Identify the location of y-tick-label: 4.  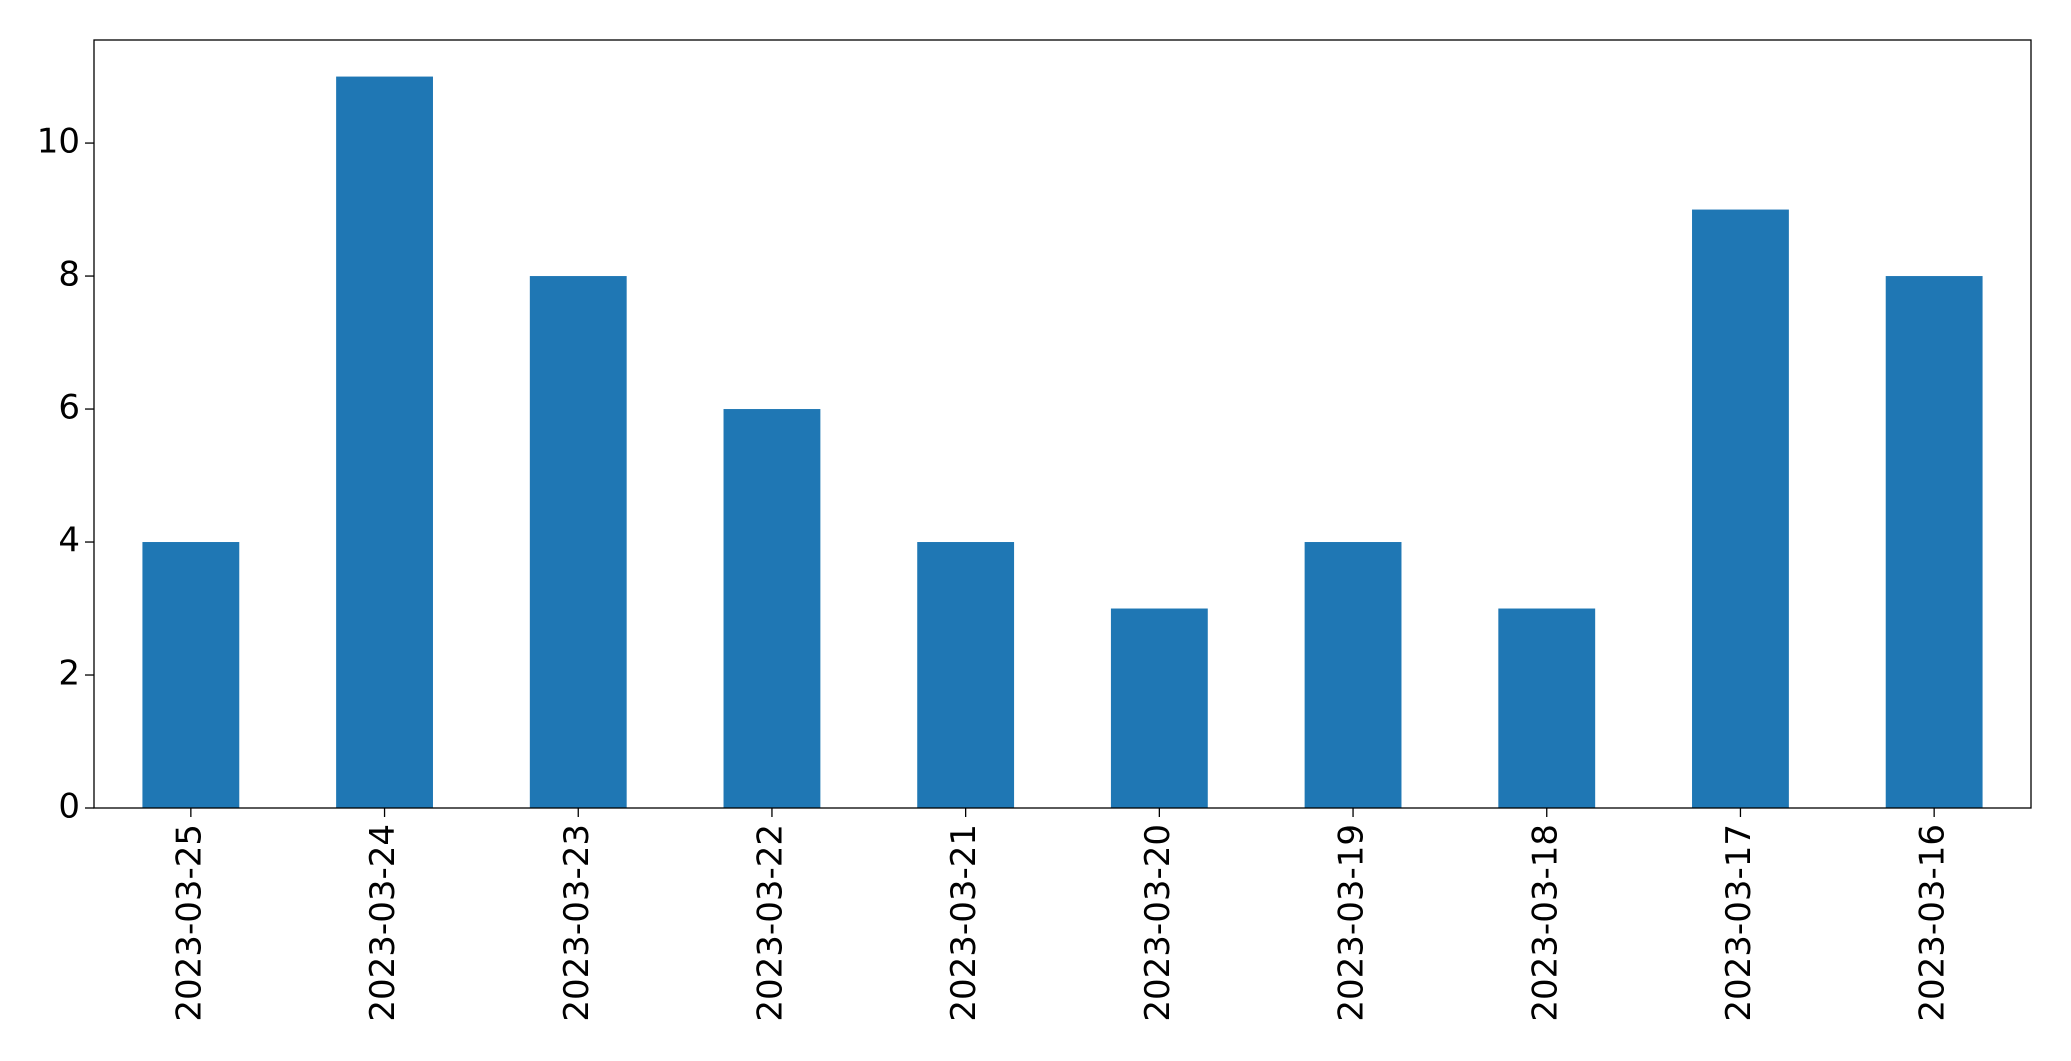
(69, 541).